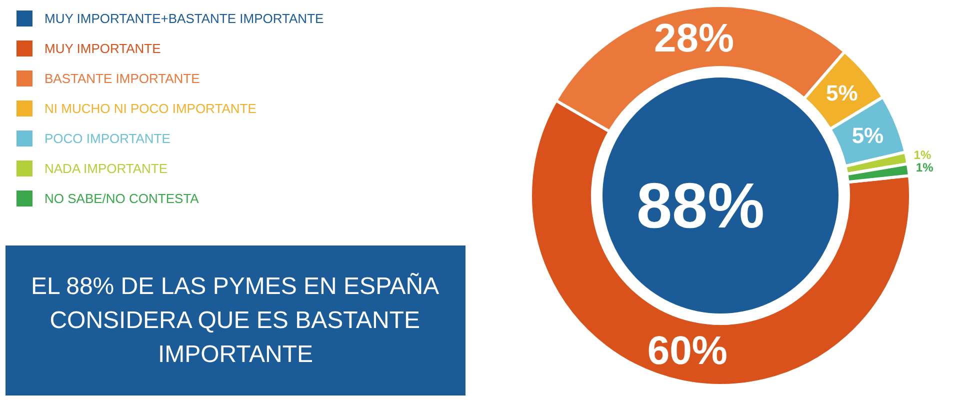  What do you see at coordinates (103, 48) in the screenshot?
I see `legend-label: MUY IMPORTANTE` at bounding box center [103, 48].